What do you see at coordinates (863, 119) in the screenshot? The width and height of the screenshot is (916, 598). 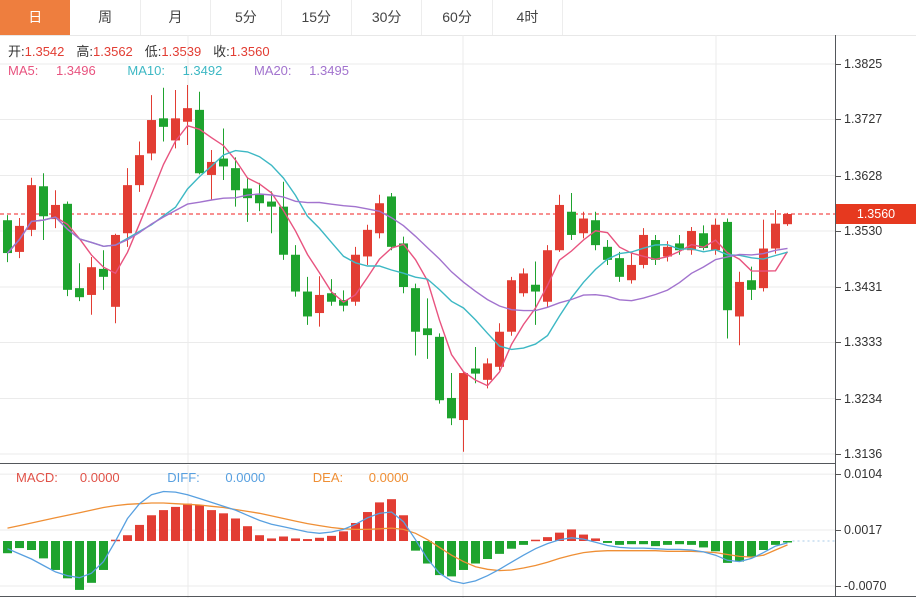 I see `price-axis-label: 1.3727` at bounding box center [863, 119].